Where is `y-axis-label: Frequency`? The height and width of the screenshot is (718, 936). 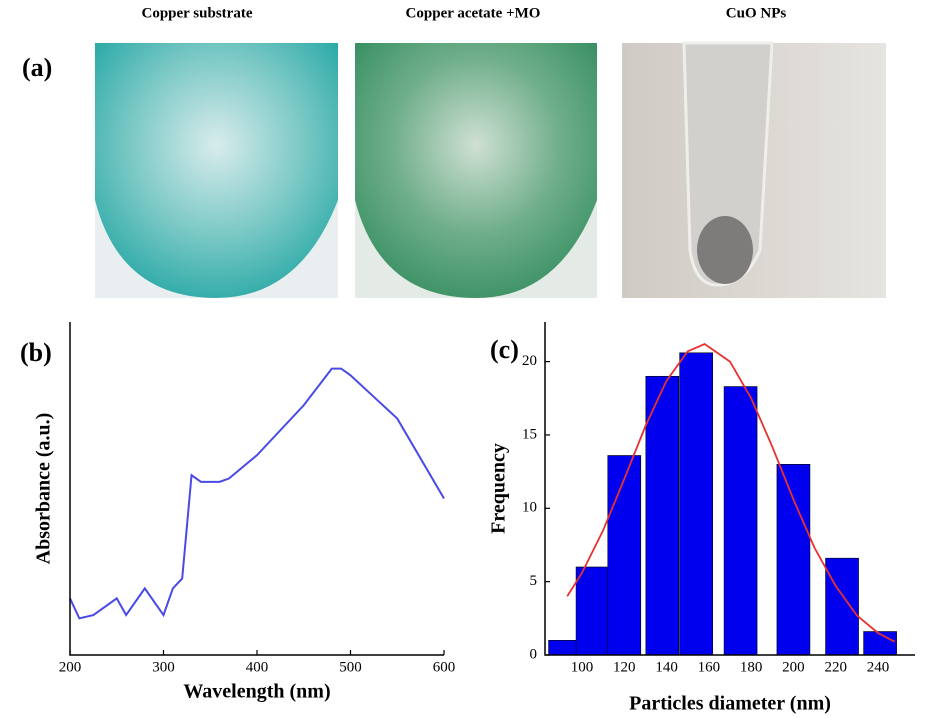
y-axis-label: Frequency is located at coordinates (499, 488).